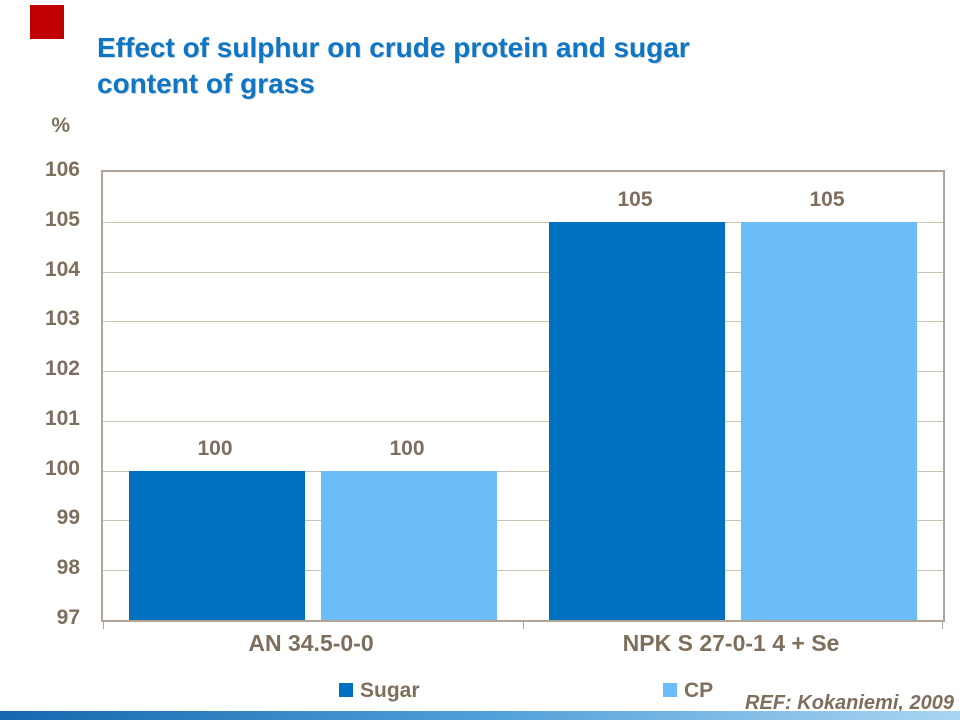 This screenshot has width=960, height=720. Describe the element at coordinates (849, 703) in the screenshot. I see `reference-note: REF: Kokaniemi, 2009` at that location.